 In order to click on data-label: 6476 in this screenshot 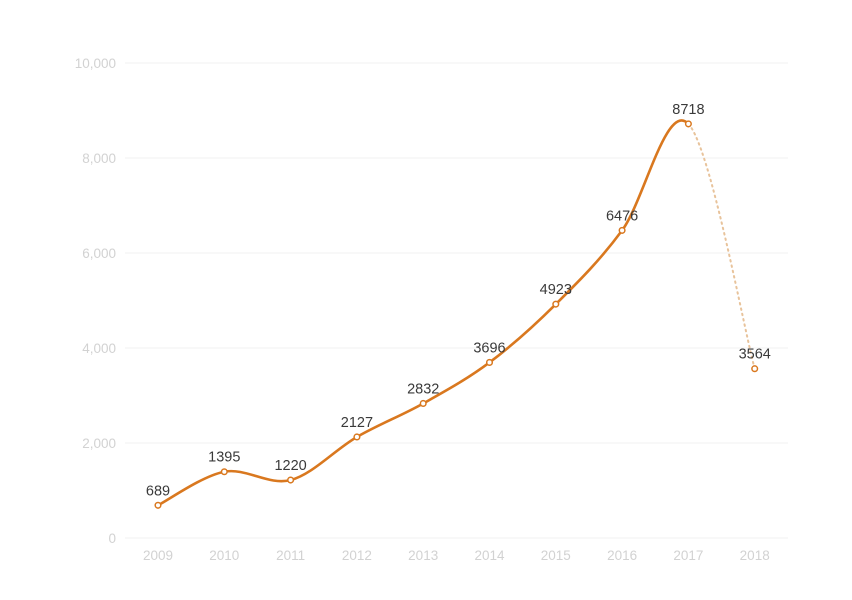, I will do `click(622, 216)`.